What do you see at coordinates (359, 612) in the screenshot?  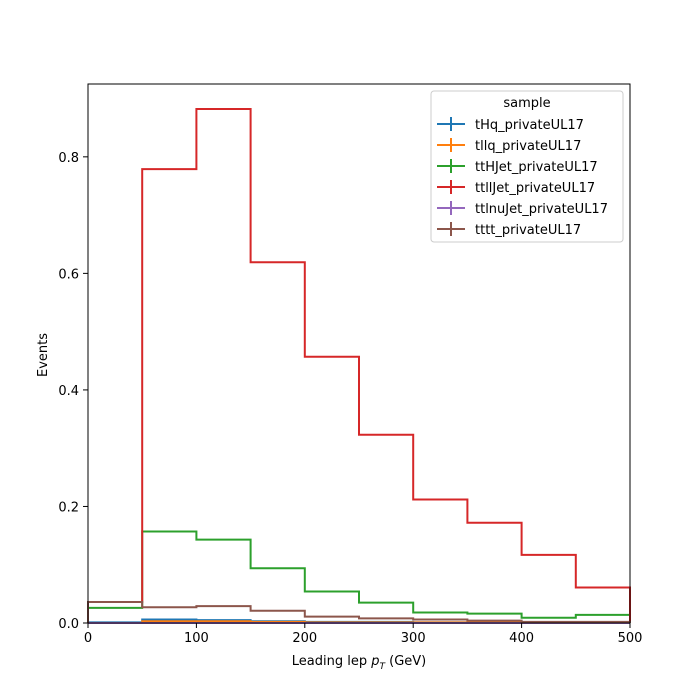 I see `series-line-tttt_privateUL17` at bounding box center [359, 612].